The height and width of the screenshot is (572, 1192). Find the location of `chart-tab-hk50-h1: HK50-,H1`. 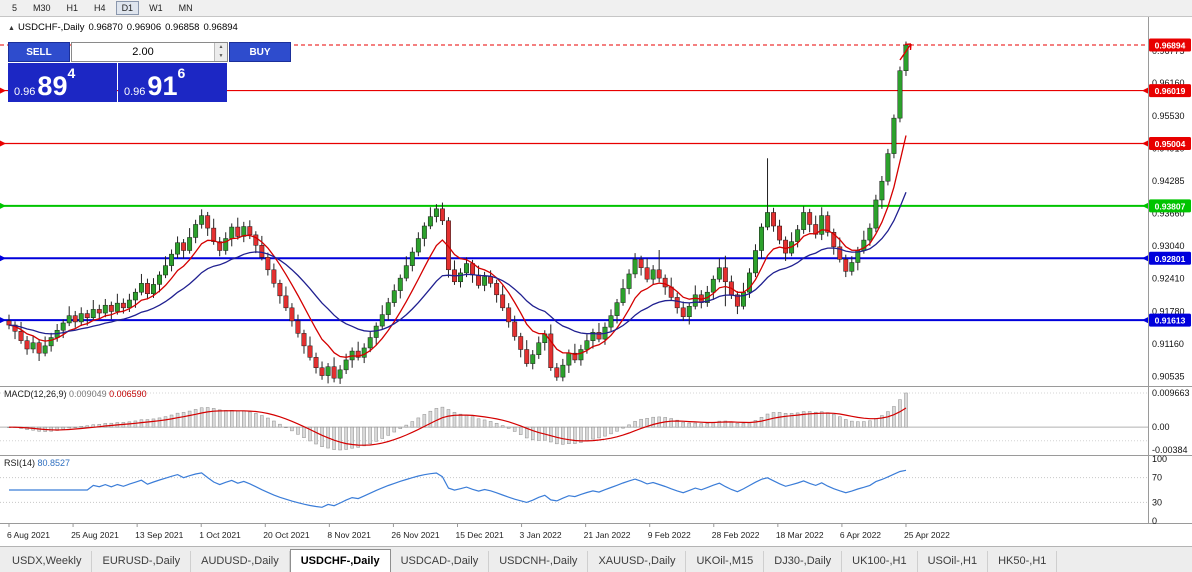

chart-tab-hk50-h1: HK50-,H1 is located at coordinates (1023, 561).